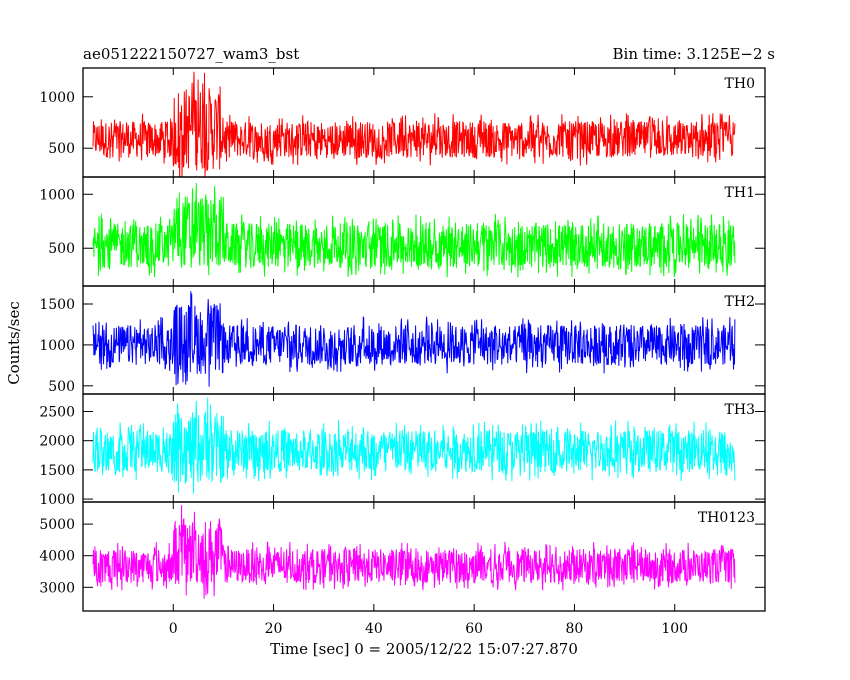  Describe the element at coordinates (474, 629) in the screenshot. I see `x-tick-label: 60` at that location.